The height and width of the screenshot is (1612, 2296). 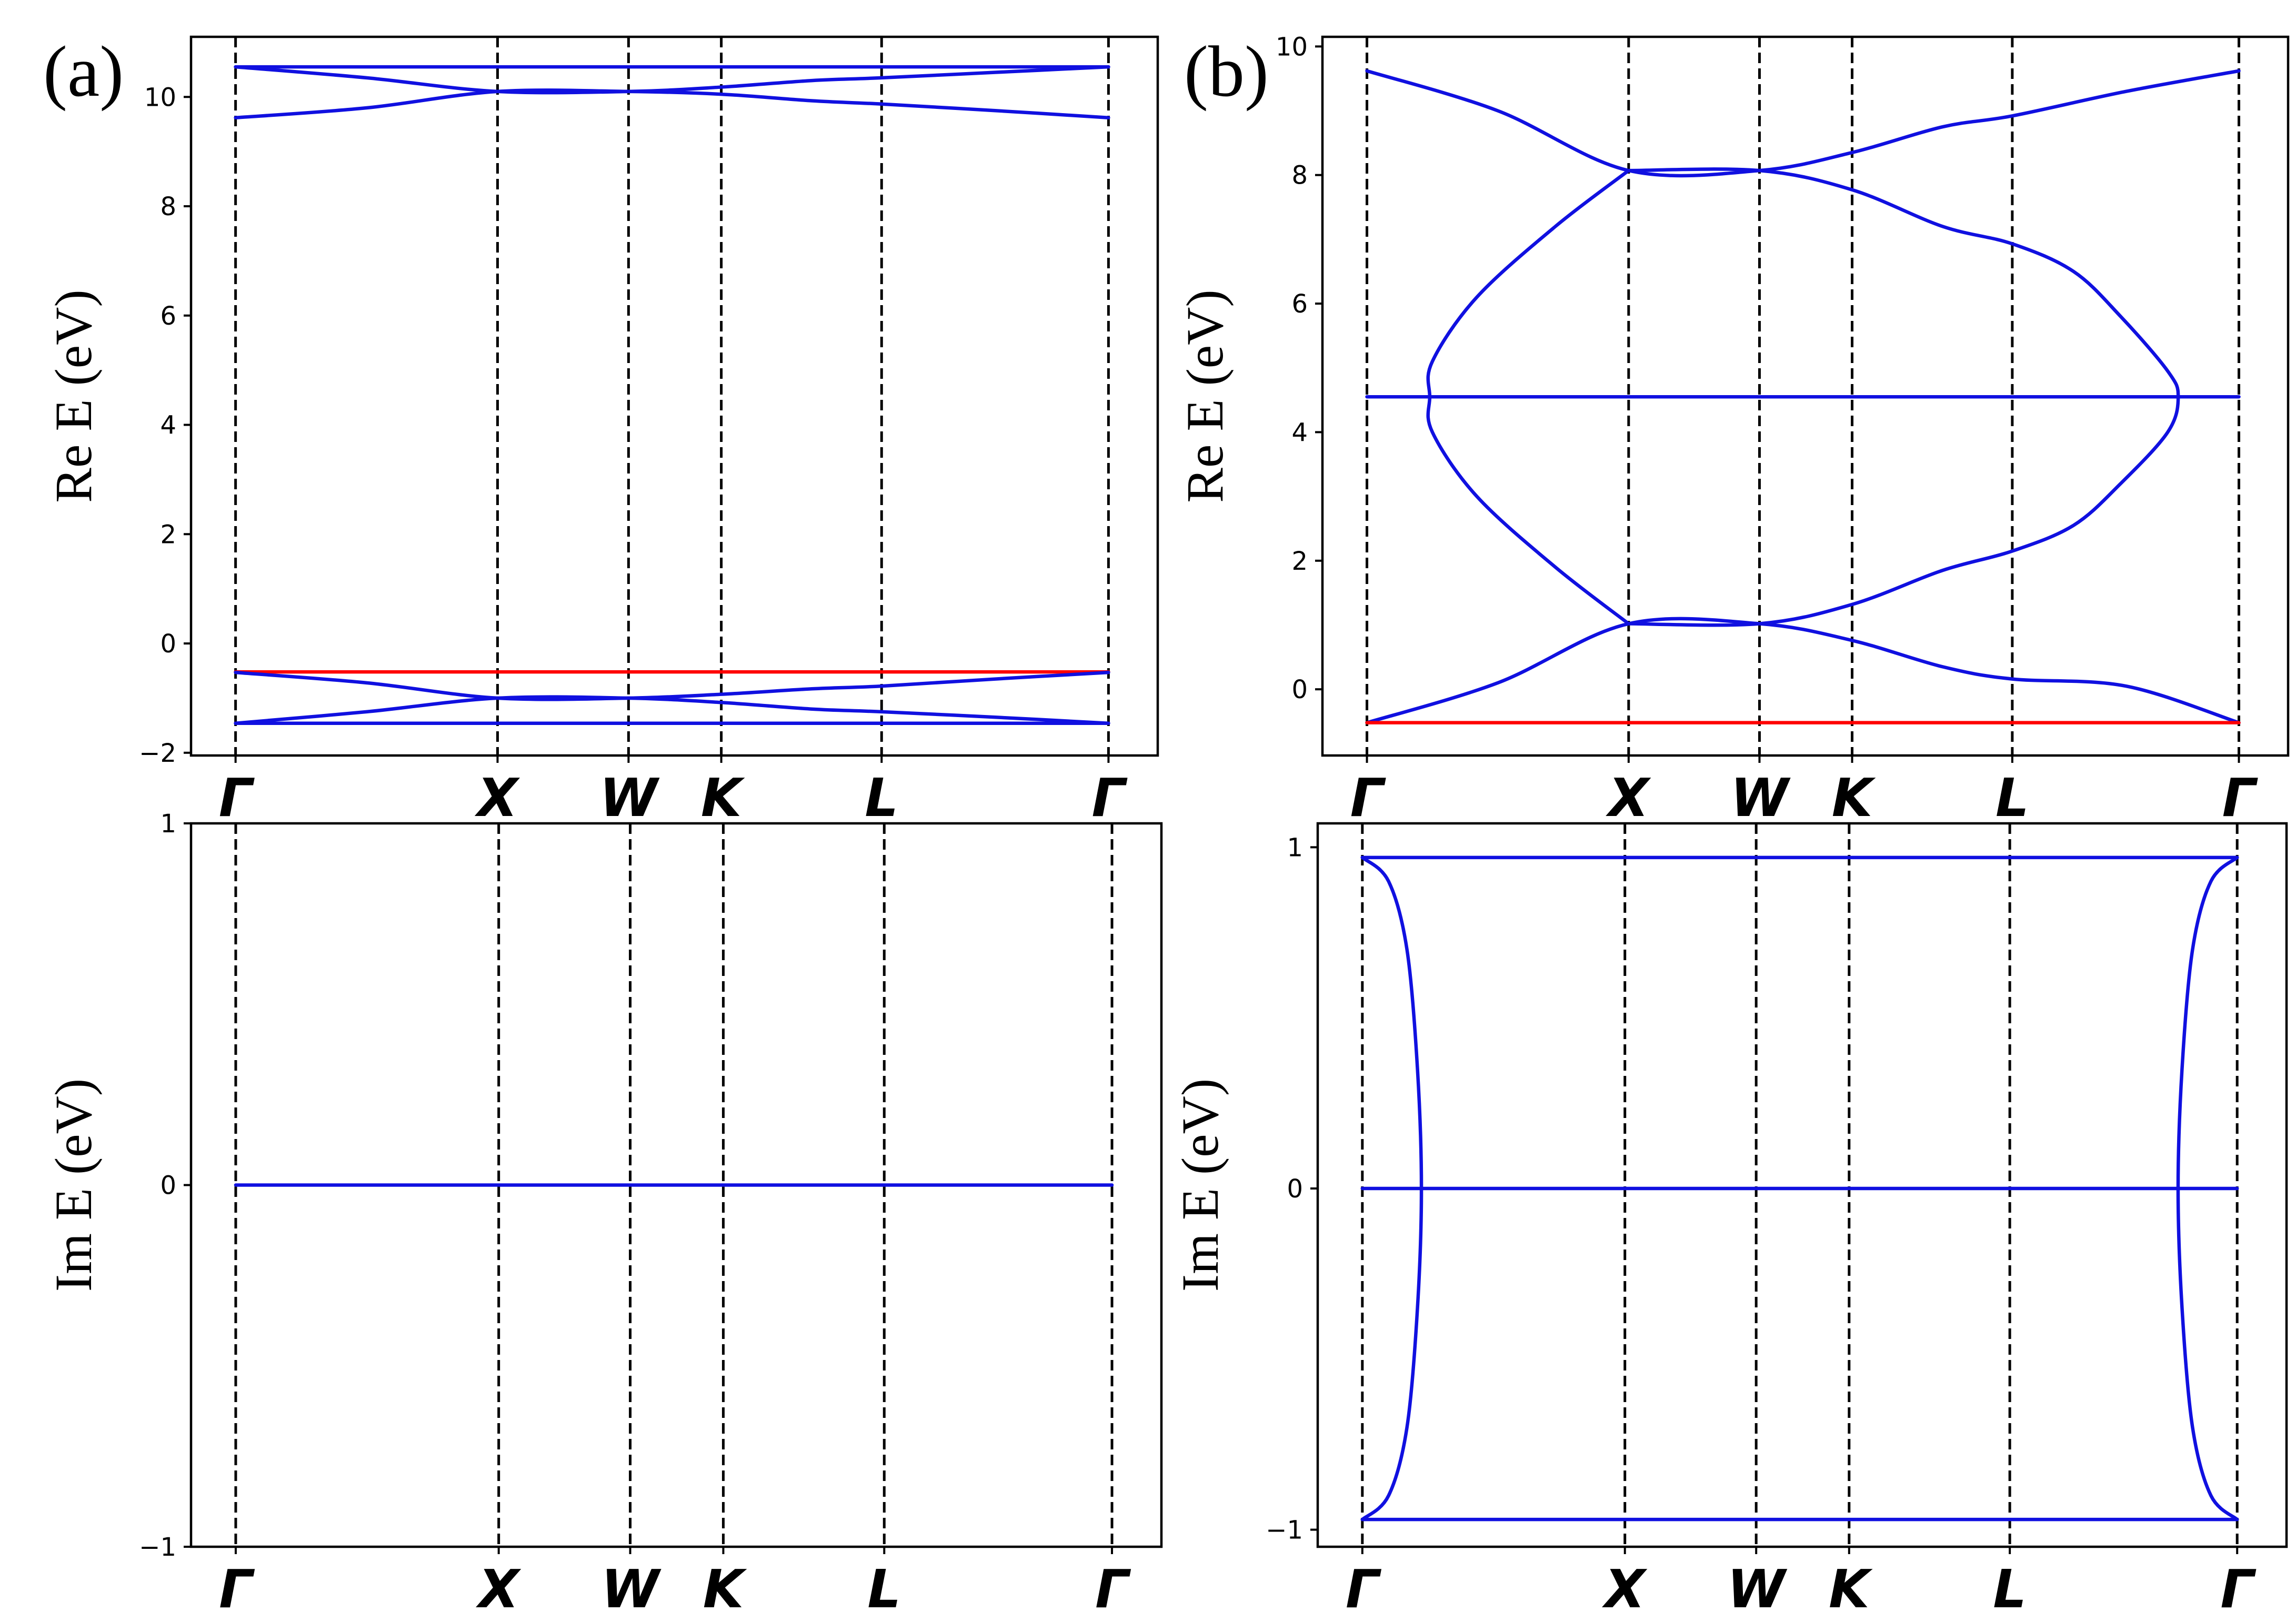 What do you see at coordinates (158, 753) in the screenshot?
I see `y-tick-label: −2` at bounding box center [158, 753].